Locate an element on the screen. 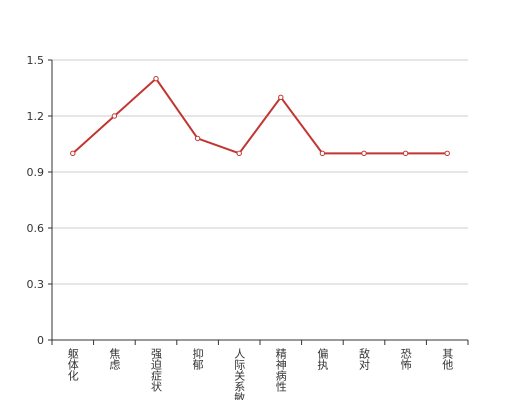 The width and height of the screenshot is (520, 400). x-tick-label: 恐怖 is located at coordinates (405, 359).